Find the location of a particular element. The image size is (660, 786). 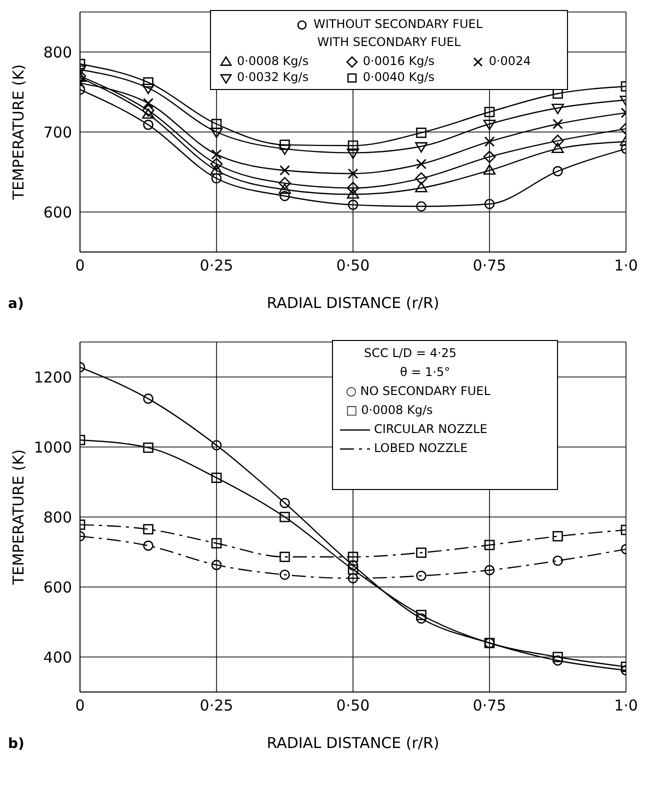

annotation: □ 0·0008 Kg/s is located at coordinates (389, 410).